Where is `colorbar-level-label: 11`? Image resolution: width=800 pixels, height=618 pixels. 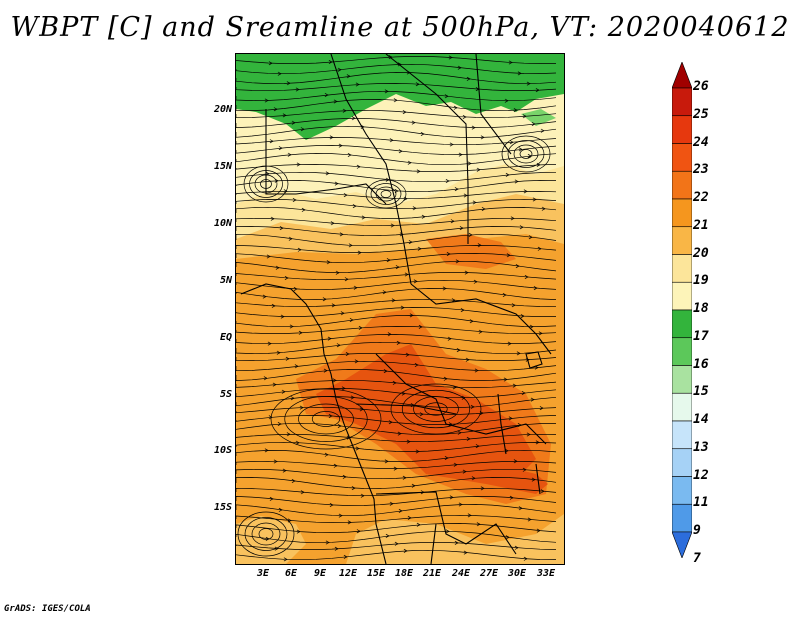 colorbar-level-label: 11 is located at coordinates (701, 503).